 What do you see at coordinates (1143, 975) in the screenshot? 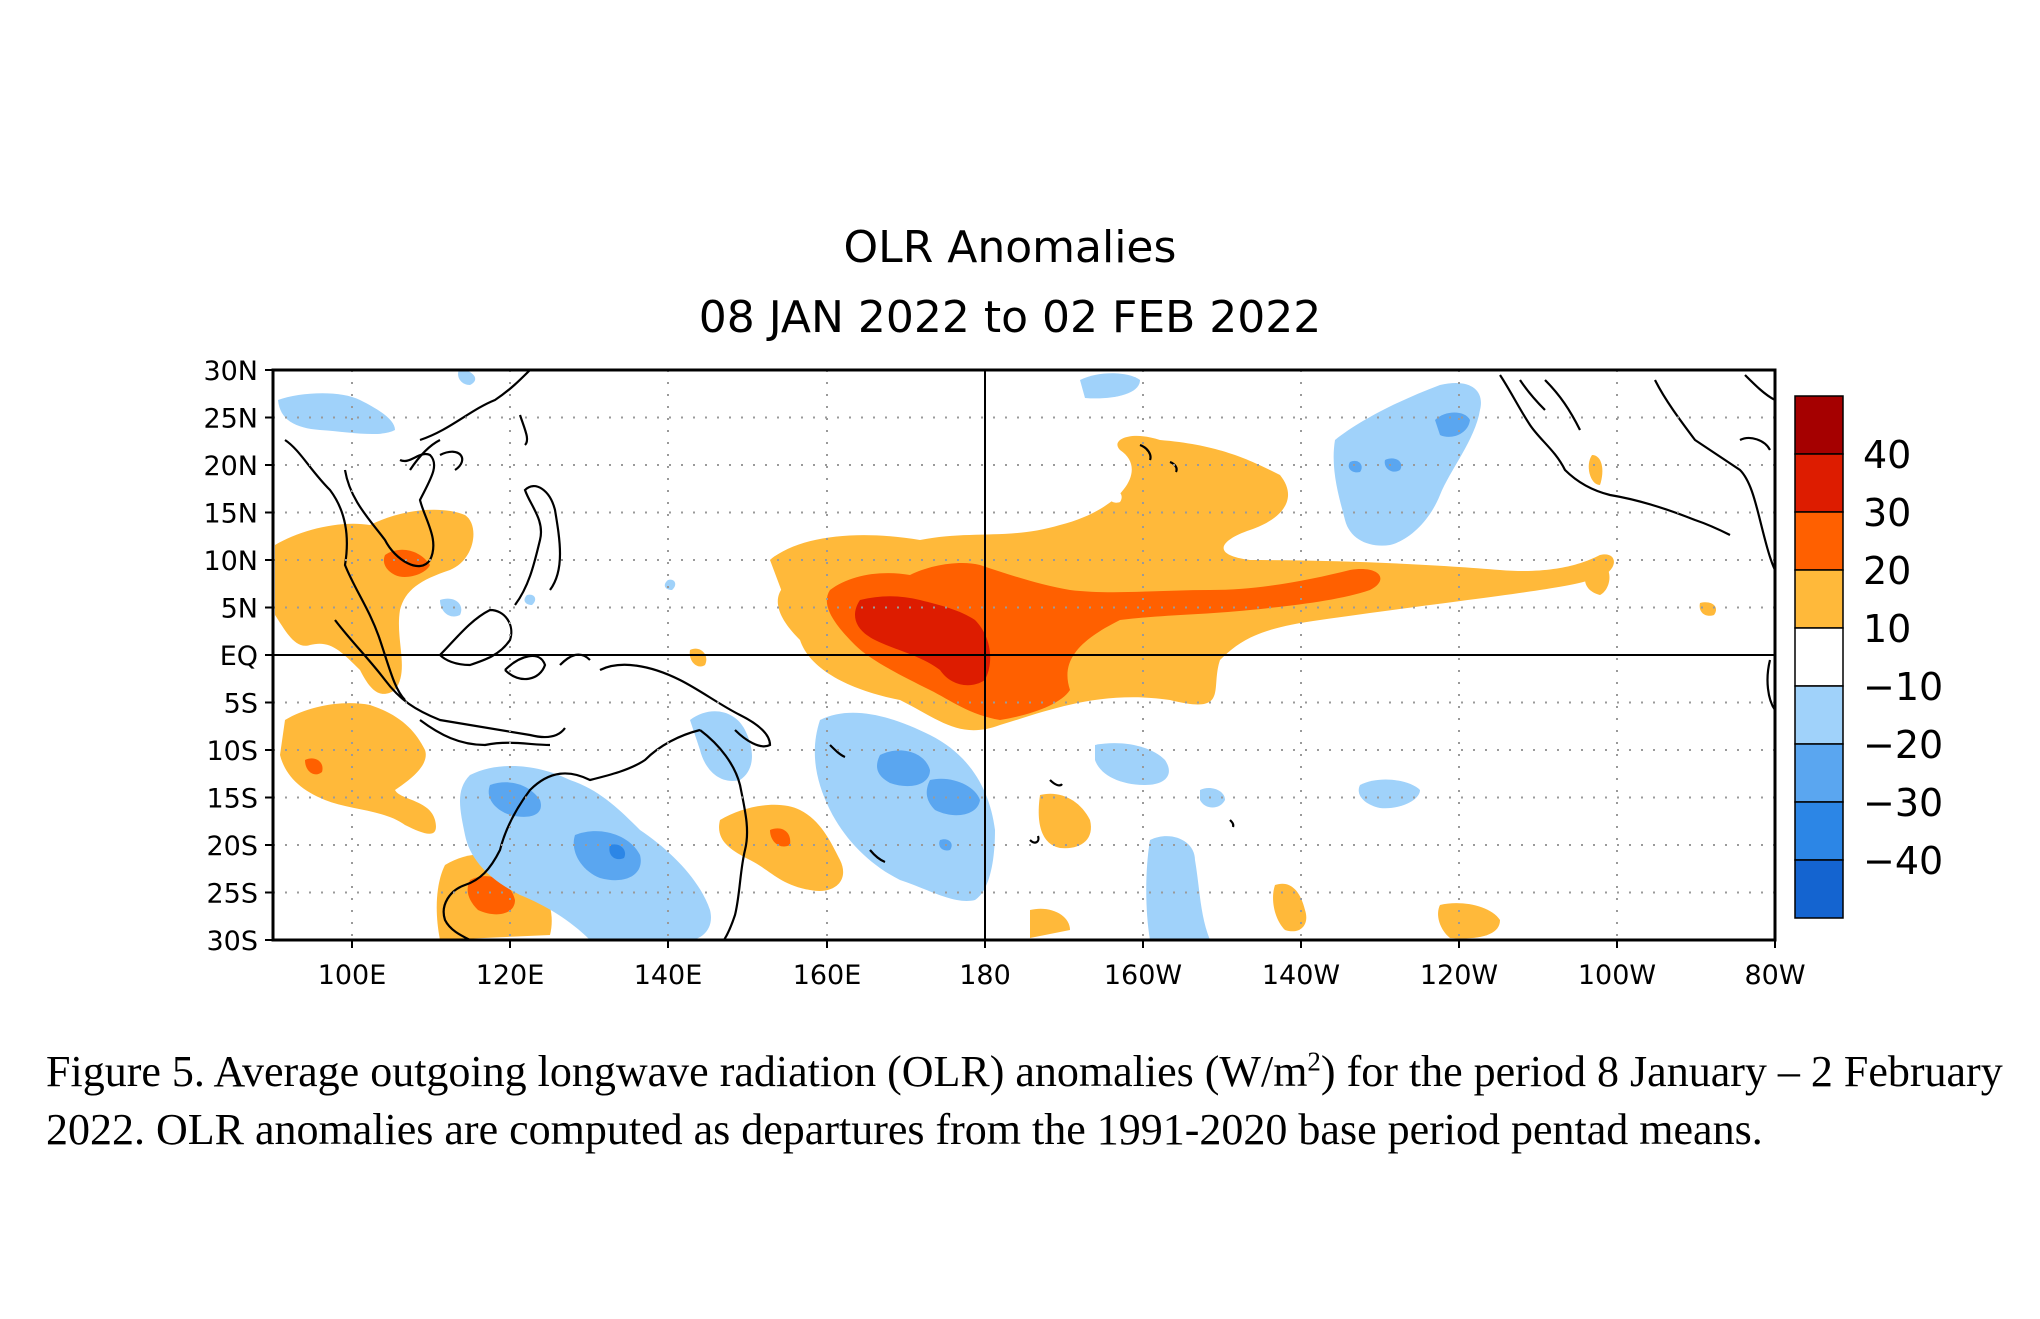
I see `lon-label: 160W` at bounding box center [1143, 975].